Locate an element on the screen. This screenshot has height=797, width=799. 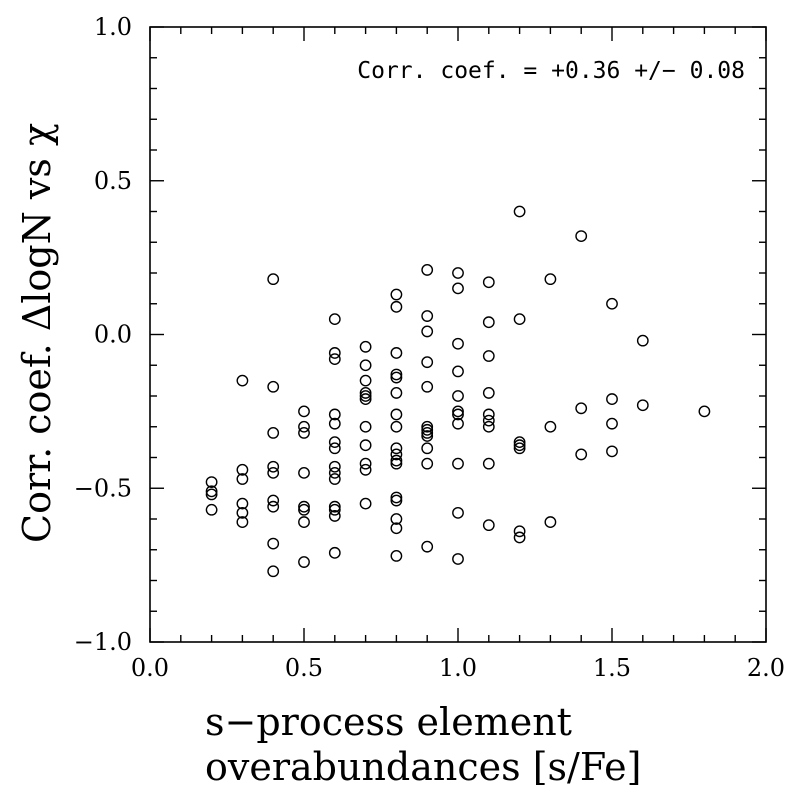
x-axis-title-line-1: s−process element is located at coordinates (388, 722).